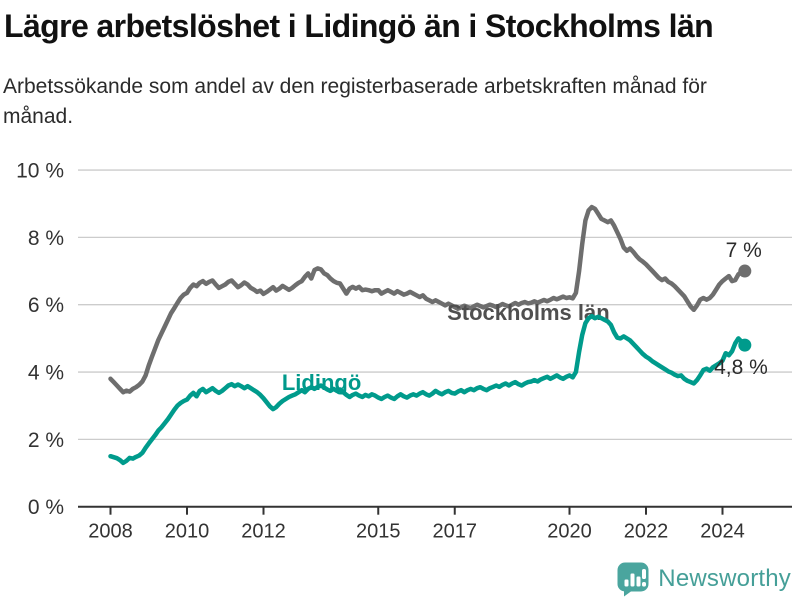 The height and width of the screenshot is (600, 800). What do you see at coordinates (528, 312) in the screenshot?
I see `series-label-stockholms-lan: Stockholms län` at bounding box center [528, 312].